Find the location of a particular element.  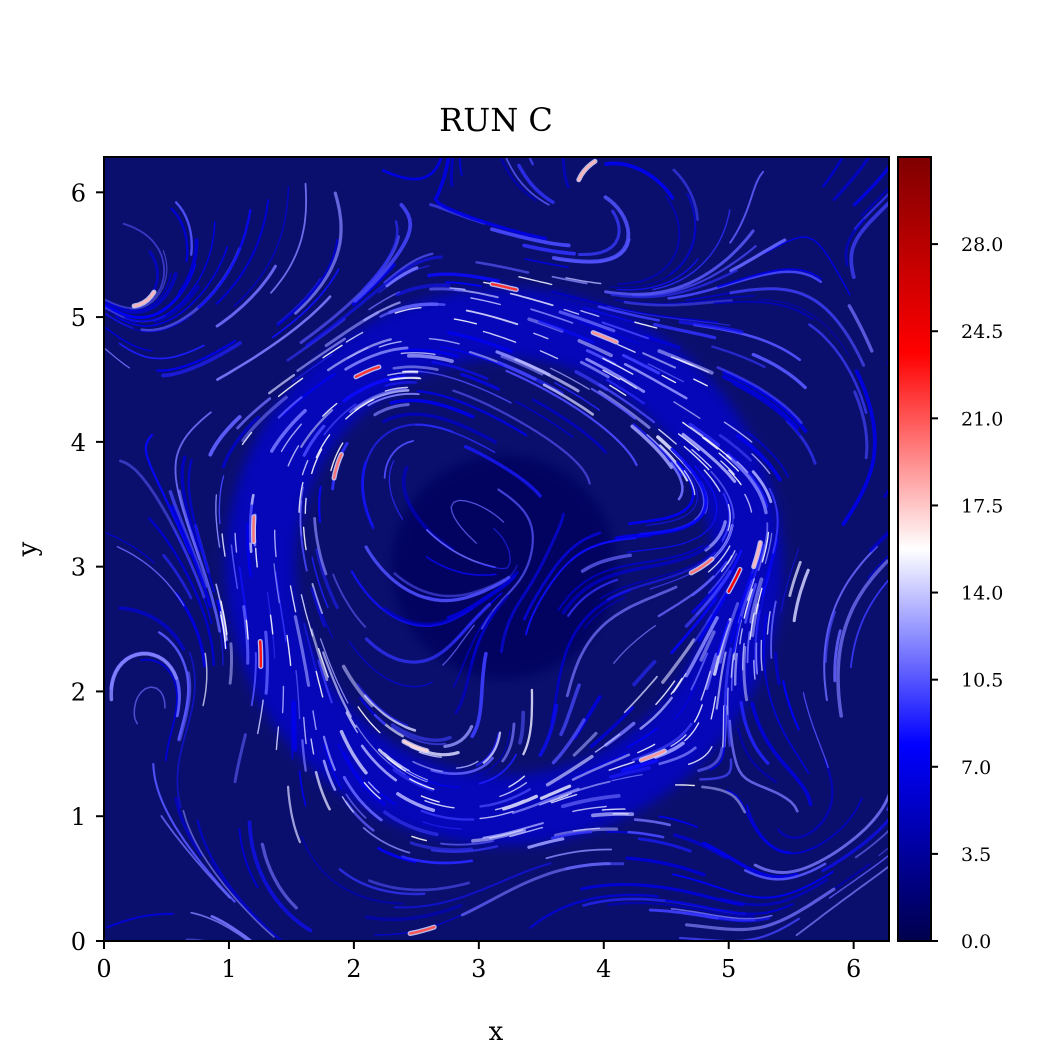

colorbar-tick-label-7: 24.5 is located at coordinates (982, 332).